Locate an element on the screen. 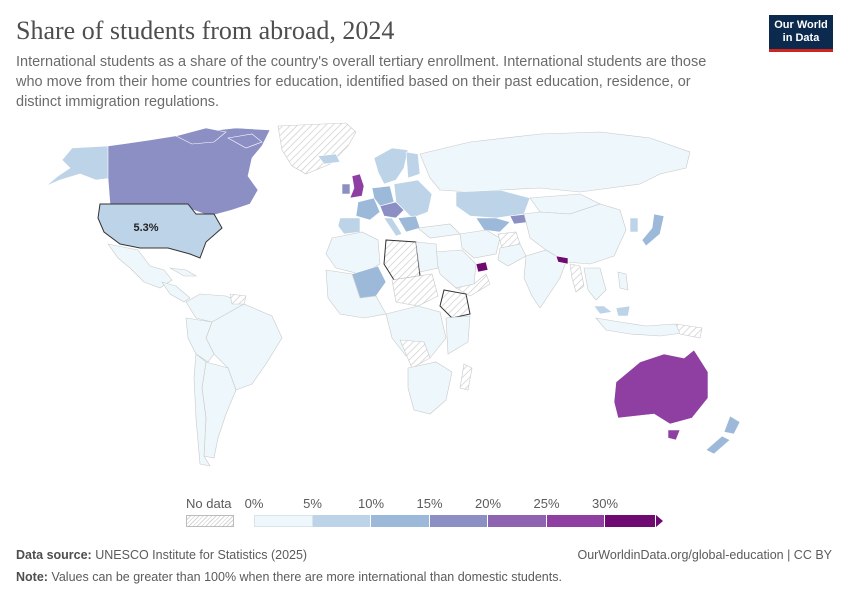 The width and height of the screenshot is (850, 600). region-pakistan is located at coordinates (512, 255).